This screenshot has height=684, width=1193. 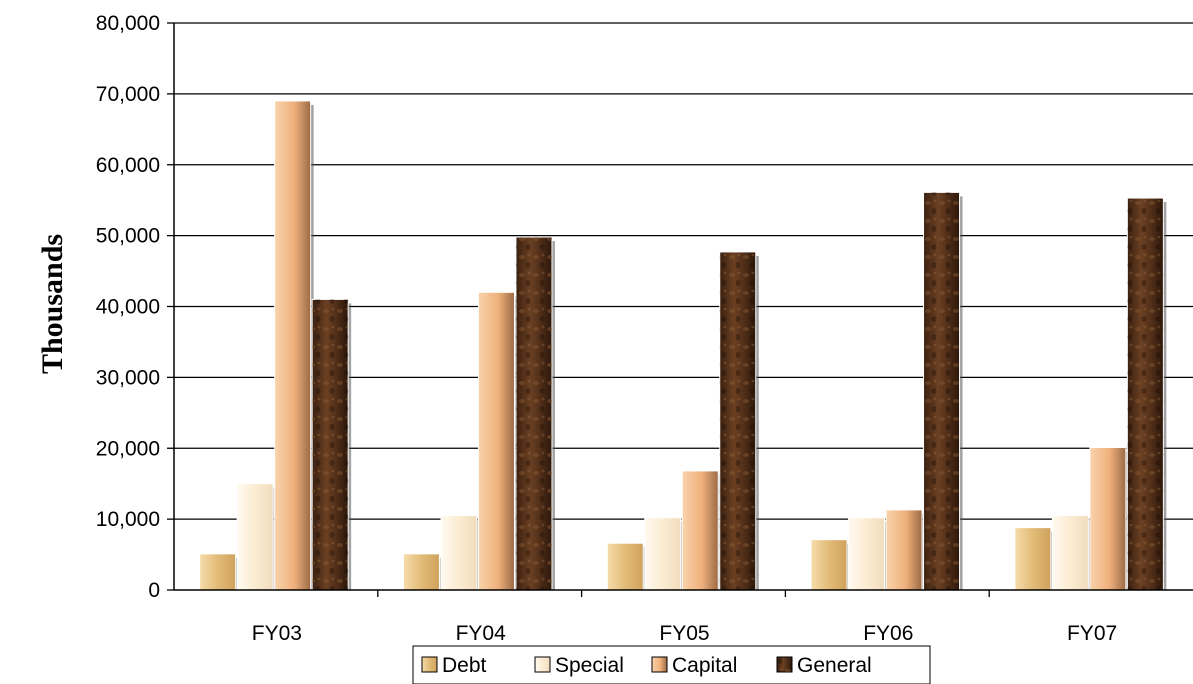 What do you see at coordinates (834, 665) in the screenshot?
I see `legend-label-general: General` at bounding box center [834, 665].